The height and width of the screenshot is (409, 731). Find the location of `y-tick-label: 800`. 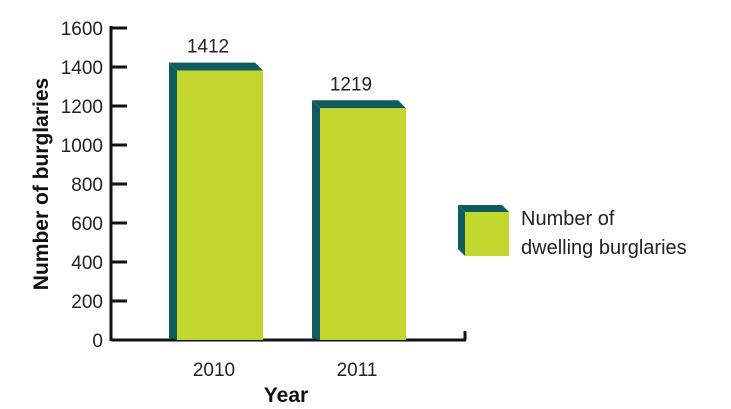

y-tick-label: 800 is located at coordinates (87, 185).